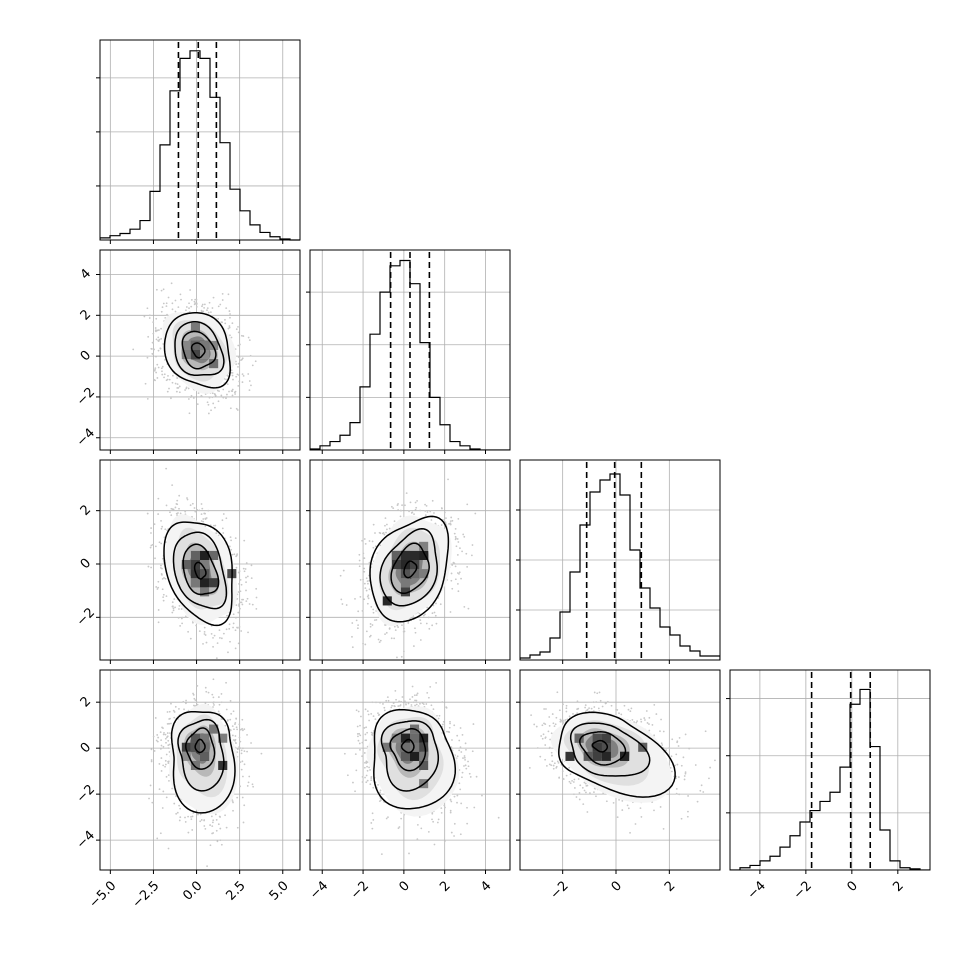  I want to click on x-tick-label: 2, so click(445, 886).